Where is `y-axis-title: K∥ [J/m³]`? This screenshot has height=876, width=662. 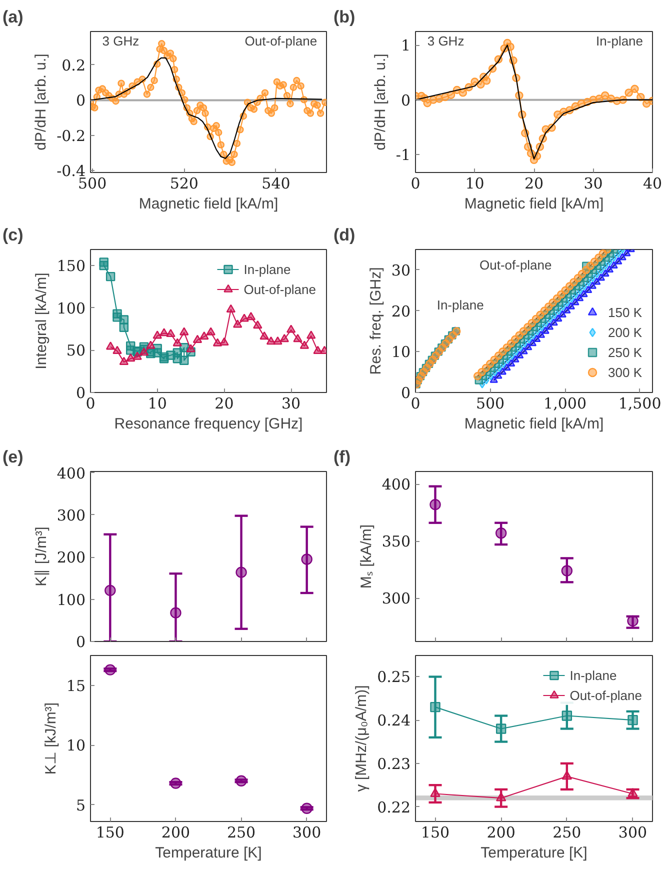
y-axis-title: K∥ [J/m³] is located at coordinates (41, 556).